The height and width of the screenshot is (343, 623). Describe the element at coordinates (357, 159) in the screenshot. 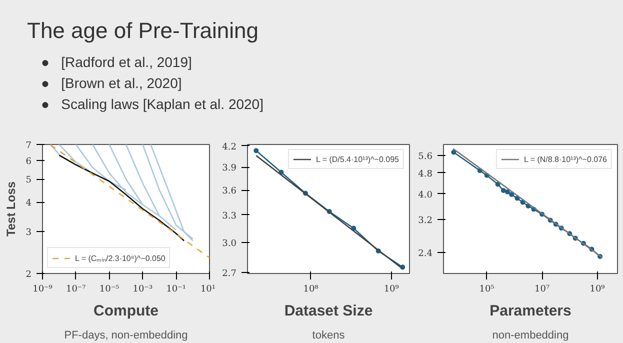

I see `legend-label: L = (D/5.4·10¹³)^−0.095` at that location.